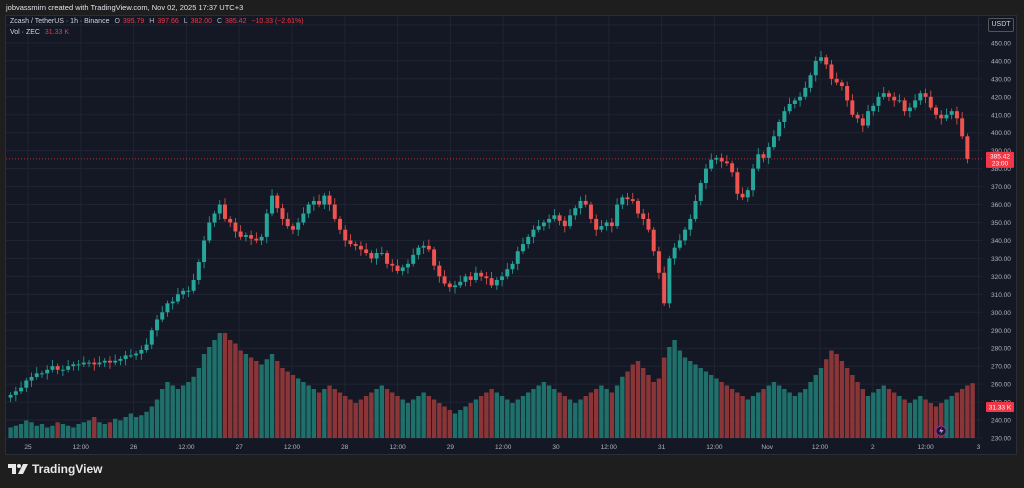  Describe the element at coordinates (152, 21) in the screenshot. I see `high-label: H` at that location.